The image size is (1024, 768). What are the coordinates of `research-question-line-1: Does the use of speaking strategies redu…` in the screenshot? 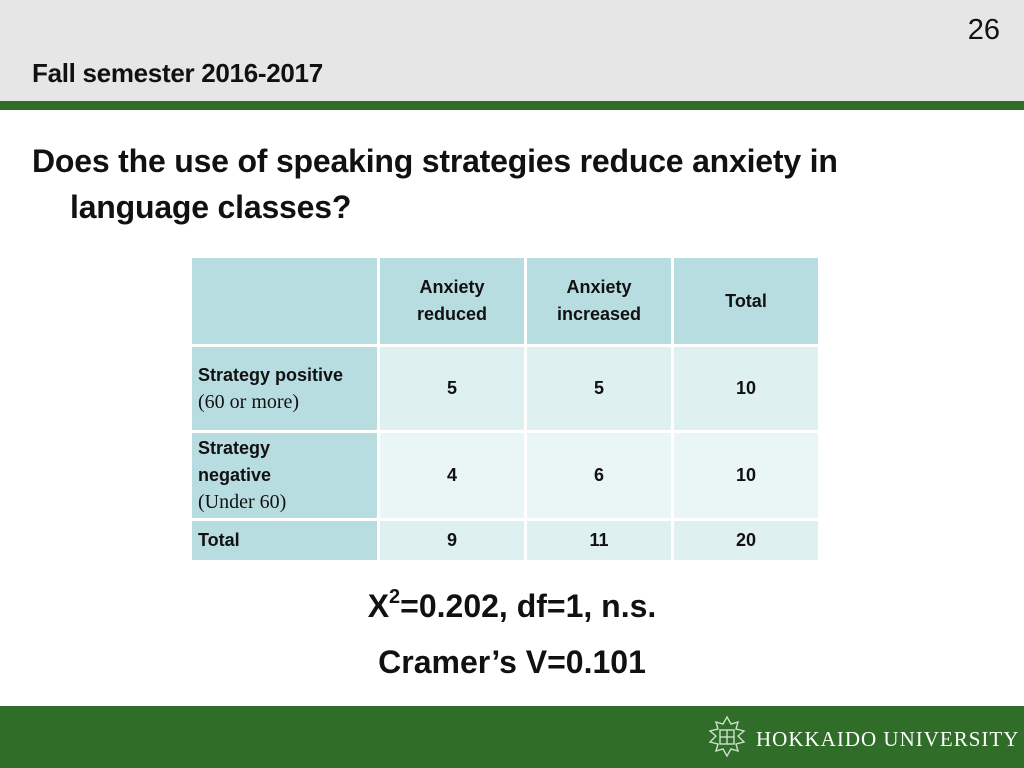 It's located at (435, 161).